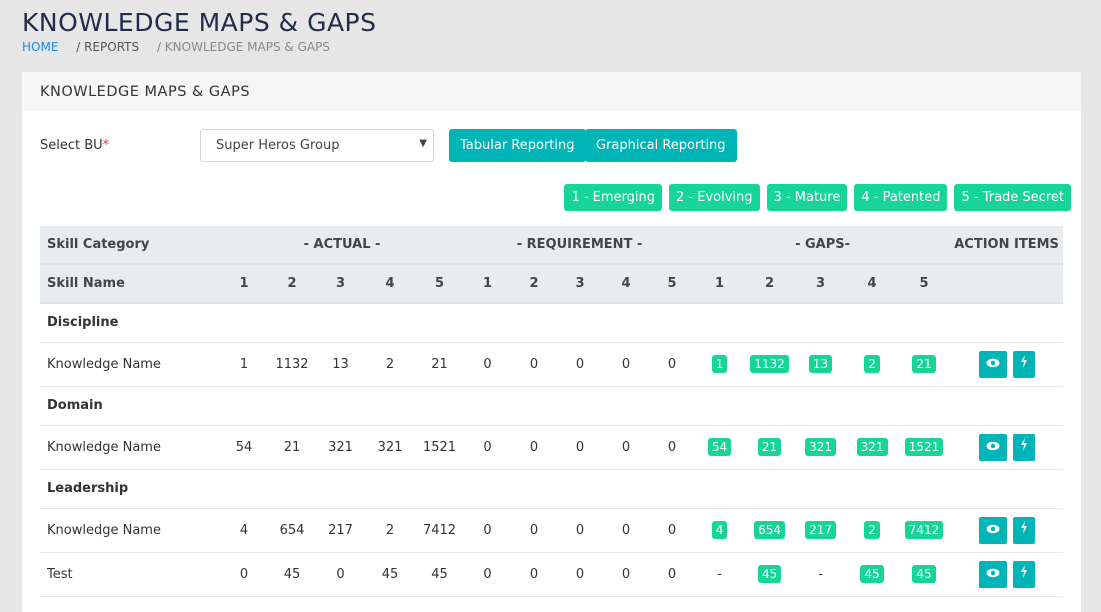  What do you see at coordinates (661, 145) in the screenshot?
I see `graphical-reporting-button: Graphical Reporting` at bounding box center [661, 145].